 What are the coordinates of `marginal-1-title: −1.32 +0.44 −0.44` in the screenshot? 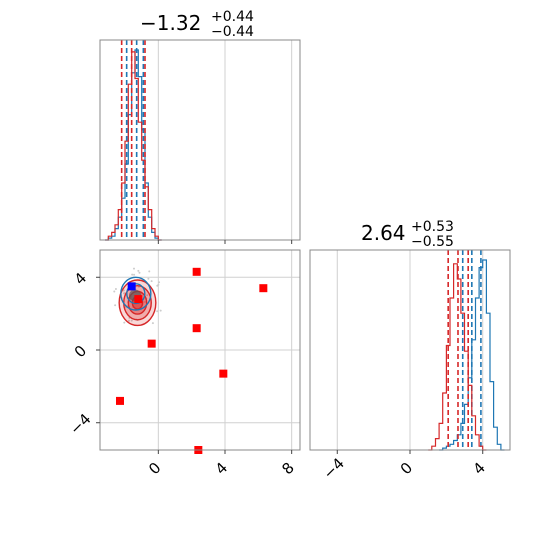 It's located at (197, 24).